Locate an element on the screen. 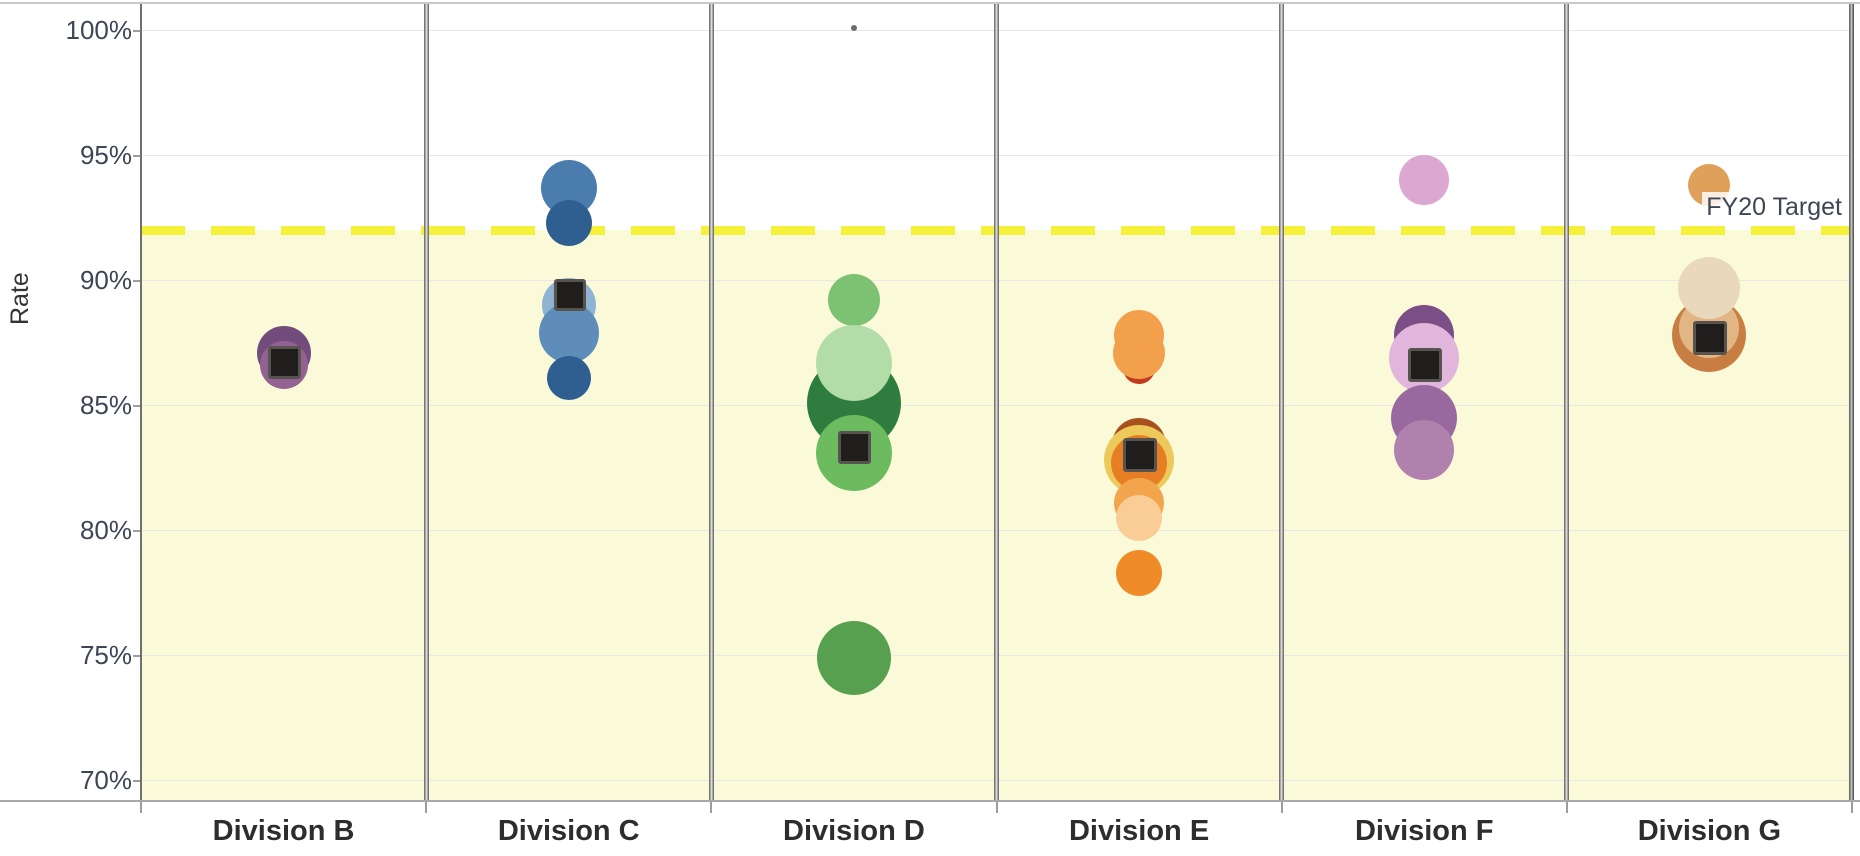  x-axis-line is located at coordinates (930, 801).